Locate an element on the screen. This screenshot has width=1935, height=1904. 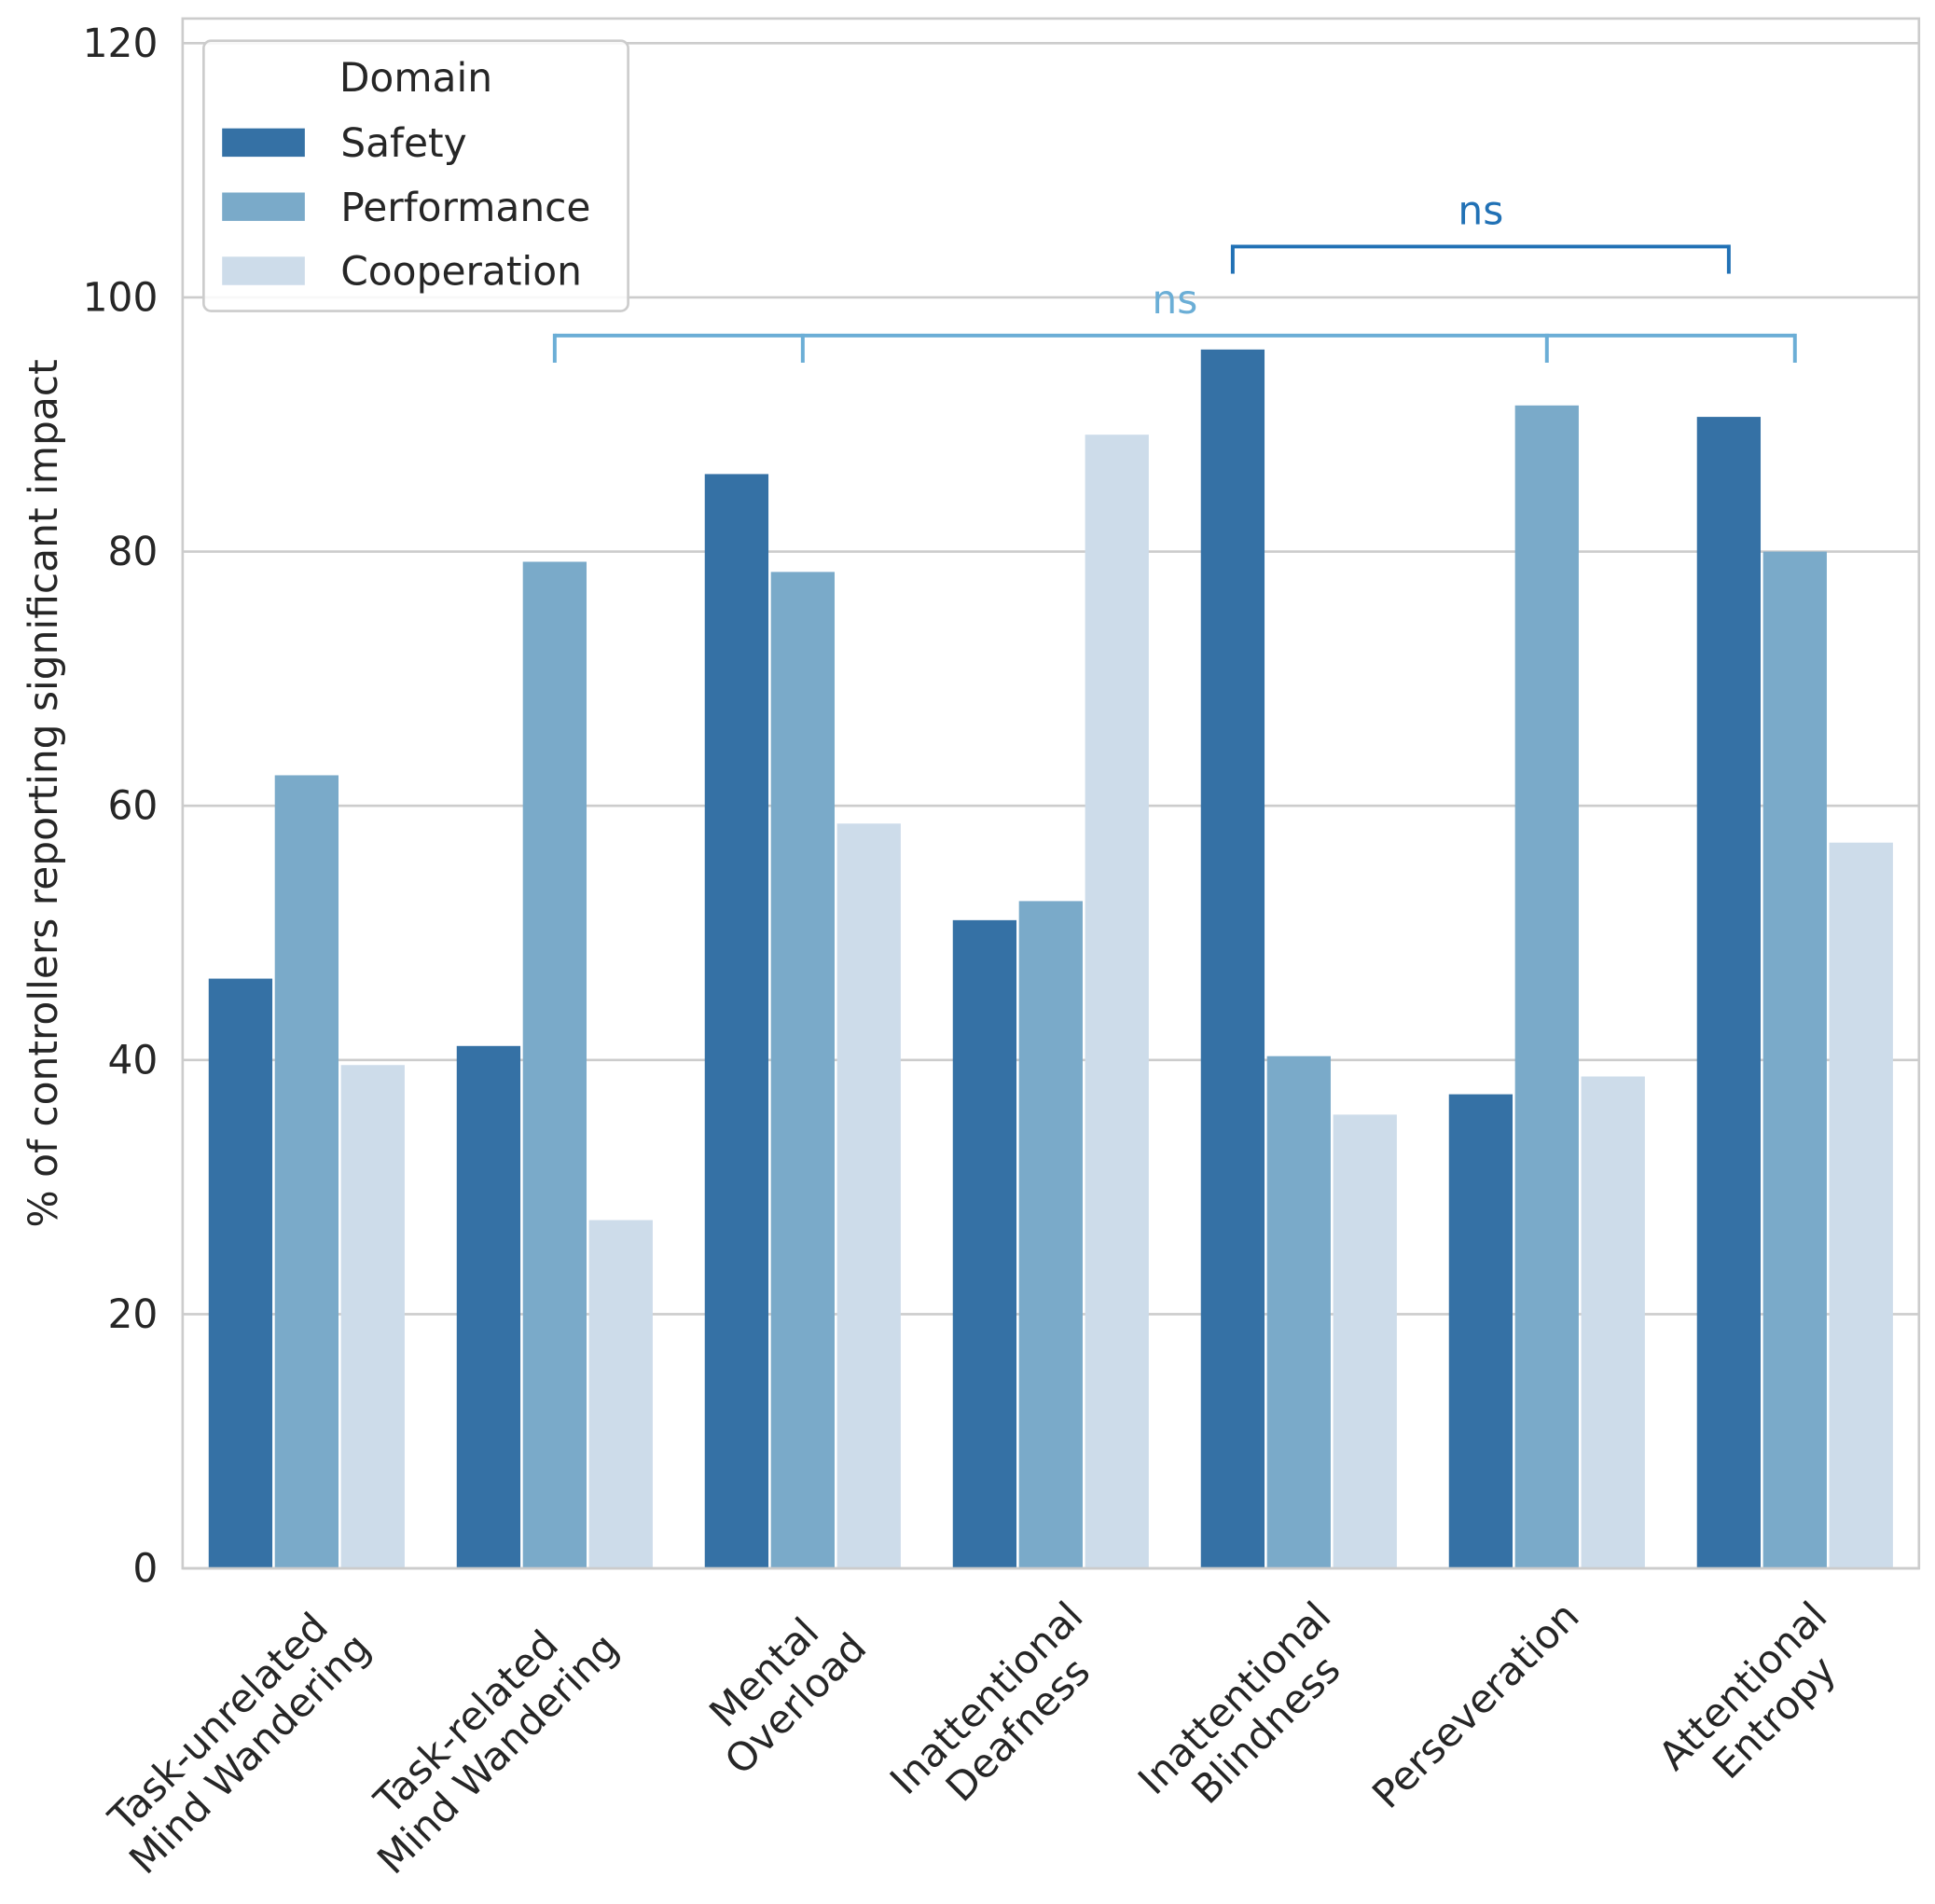
legend-label: Cooperation is located at coordinates (461, 272).